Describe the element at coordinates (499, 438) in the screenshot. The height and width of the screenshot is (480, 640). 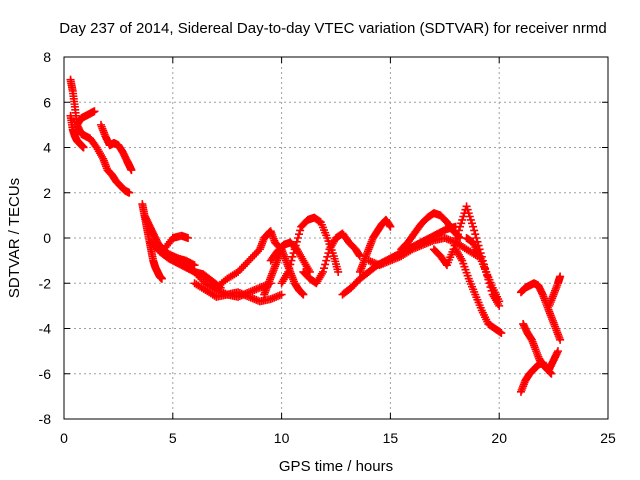
I see `x-tick-label: 20` at that location.